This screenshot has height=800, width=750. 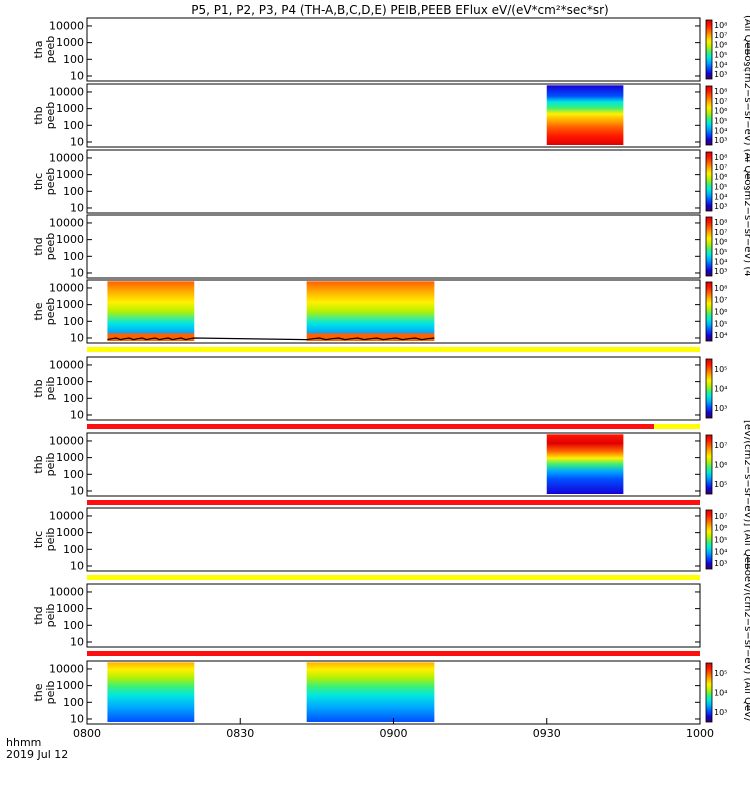 What do you see at coordinates (87, 733) in the screenshot?
I see `x-tick-label: 0800` at bounding box center [87, 733].